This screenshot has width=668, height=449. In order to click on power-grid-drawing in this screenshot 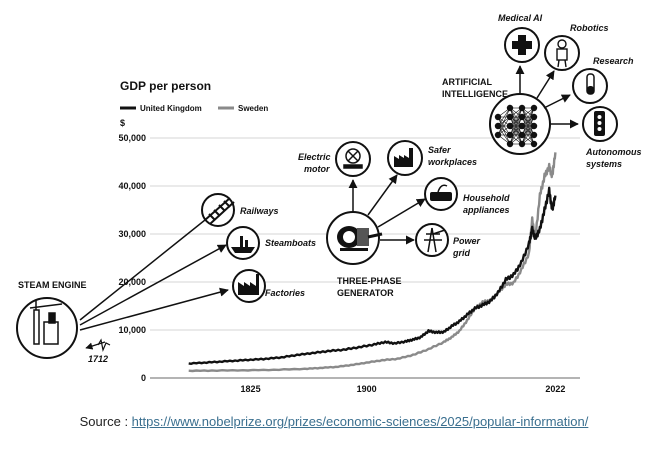, I will do `click(435, 240)`.